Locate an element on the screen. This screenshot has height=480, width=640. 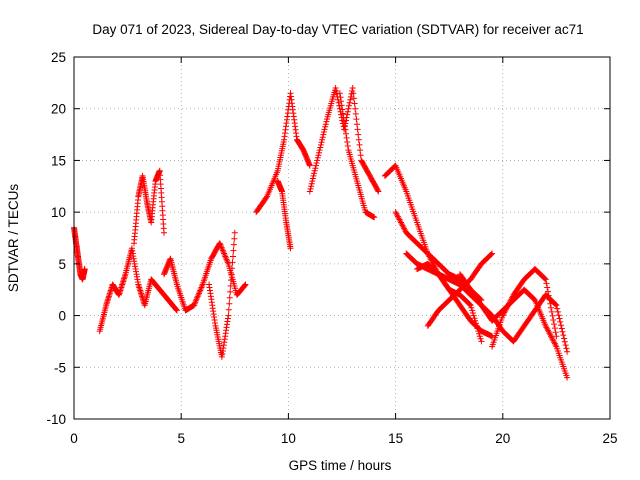
y-tick-label: 15 is located at coordinates (58, 160).